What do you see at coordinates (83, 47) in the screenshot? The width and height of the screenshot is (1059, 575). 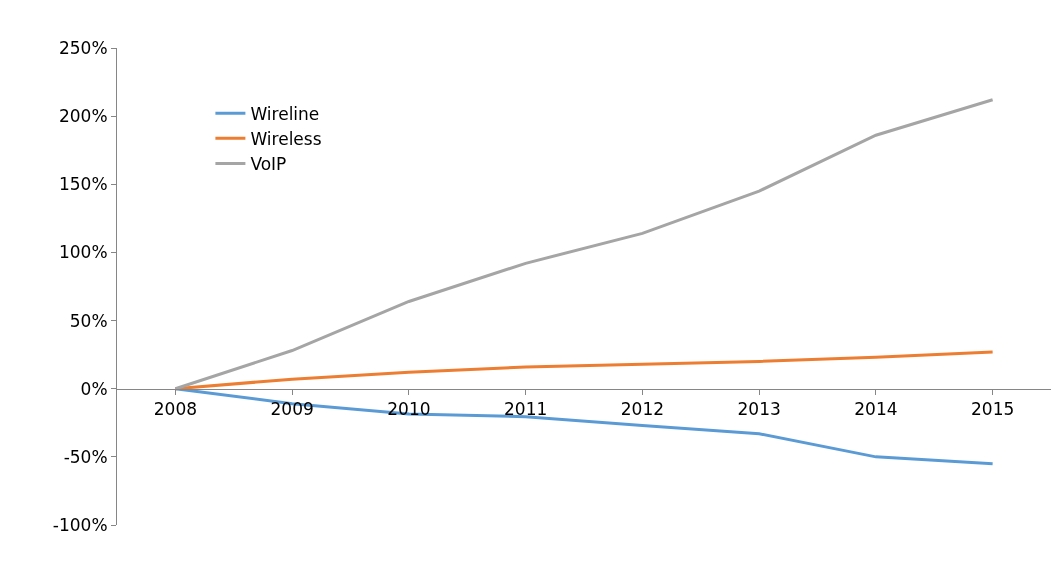 I see `y-tick-label: 250%` at bounding box center [83, 47].